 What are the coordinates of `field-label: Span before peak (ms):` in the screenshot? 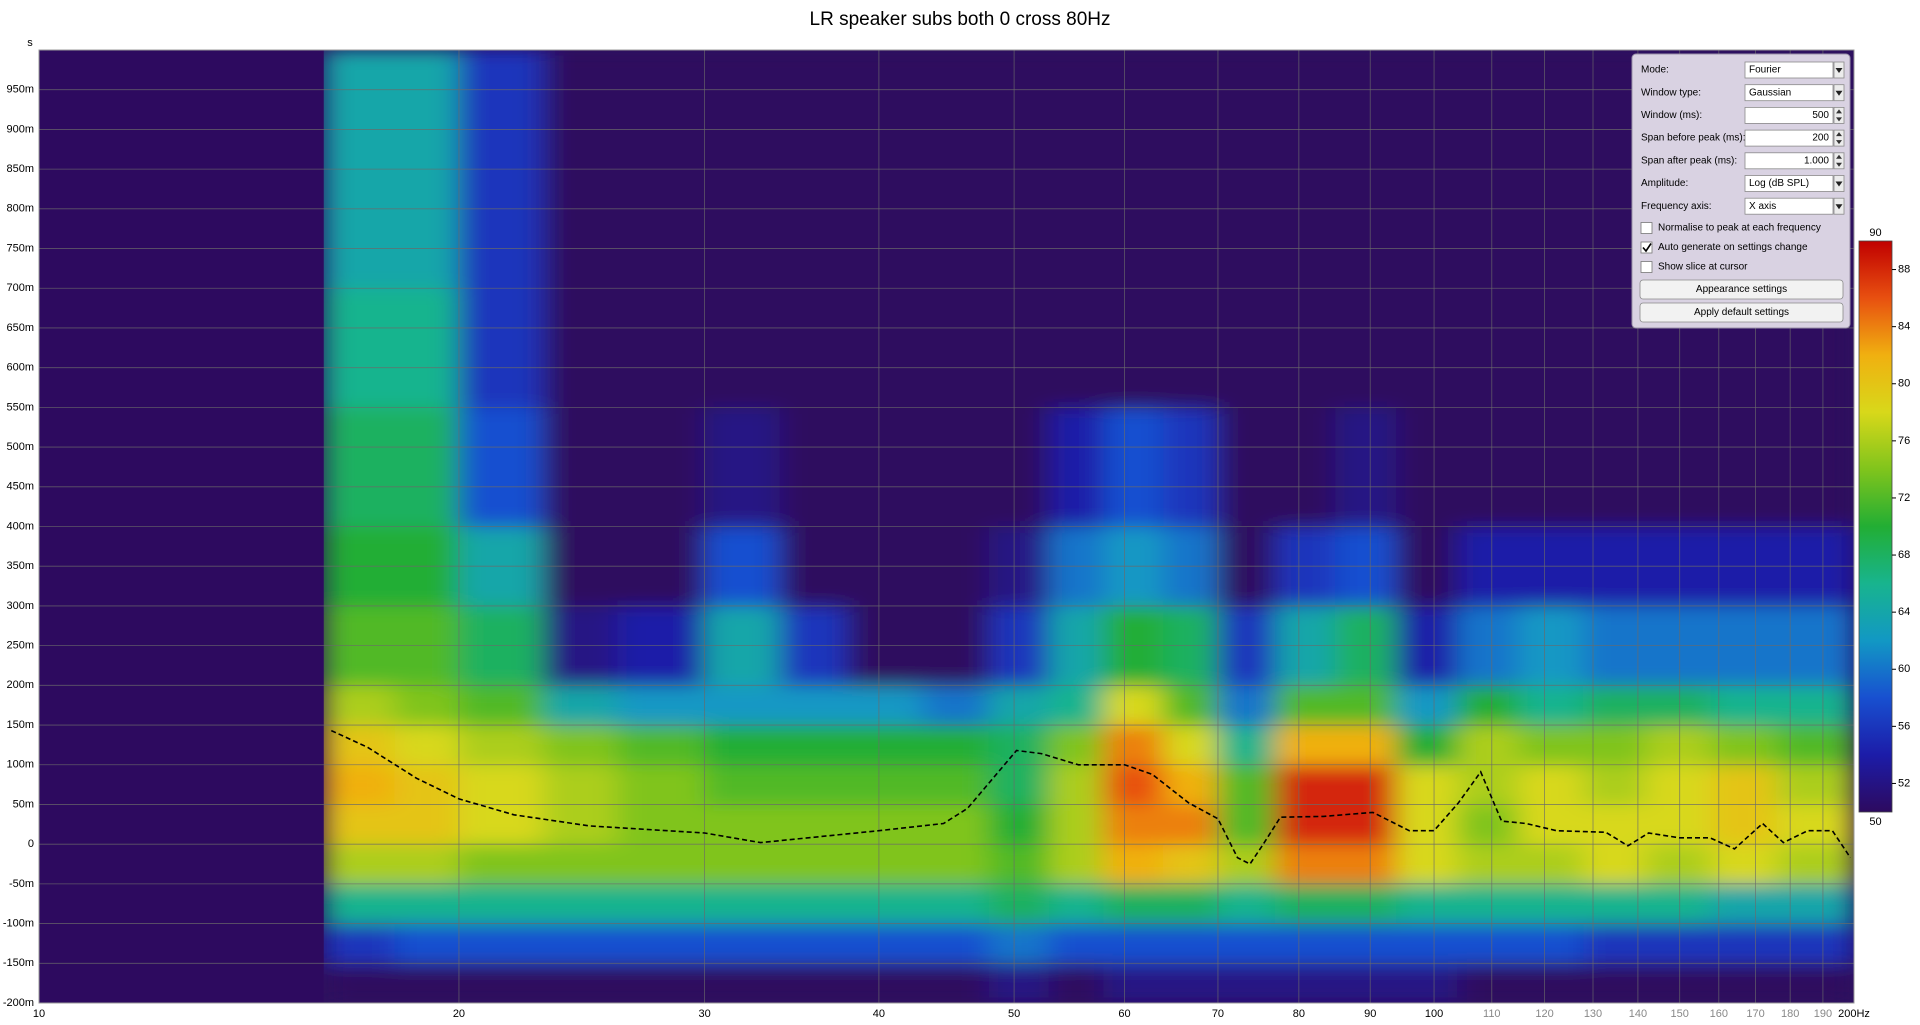 It's located at (1693, 138).